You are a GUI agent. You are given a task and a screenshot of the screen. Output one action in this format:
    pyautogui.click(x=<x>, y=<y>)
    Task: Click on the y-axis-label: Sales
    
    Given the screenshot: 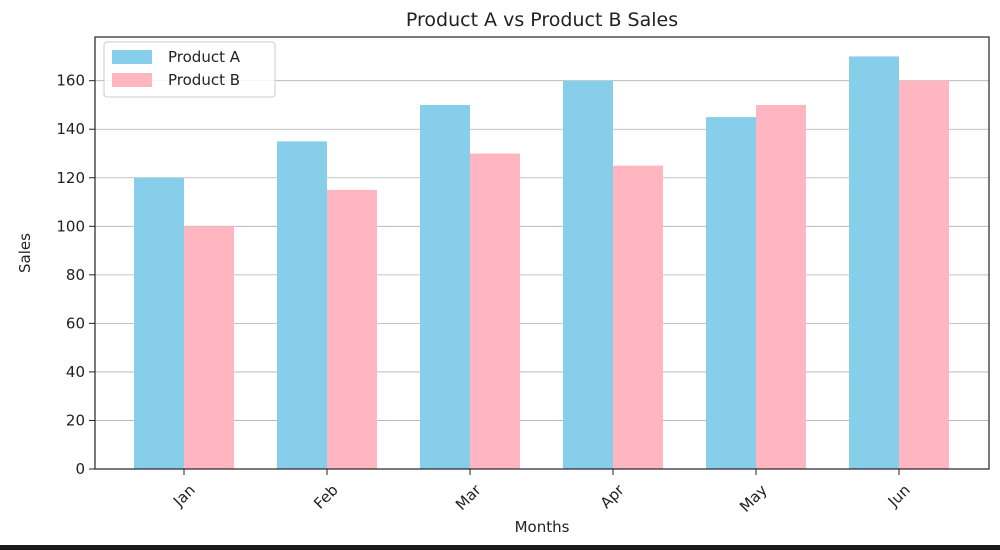 What is the action you would take?
    pyautogui.click(x=25, y=253)
    